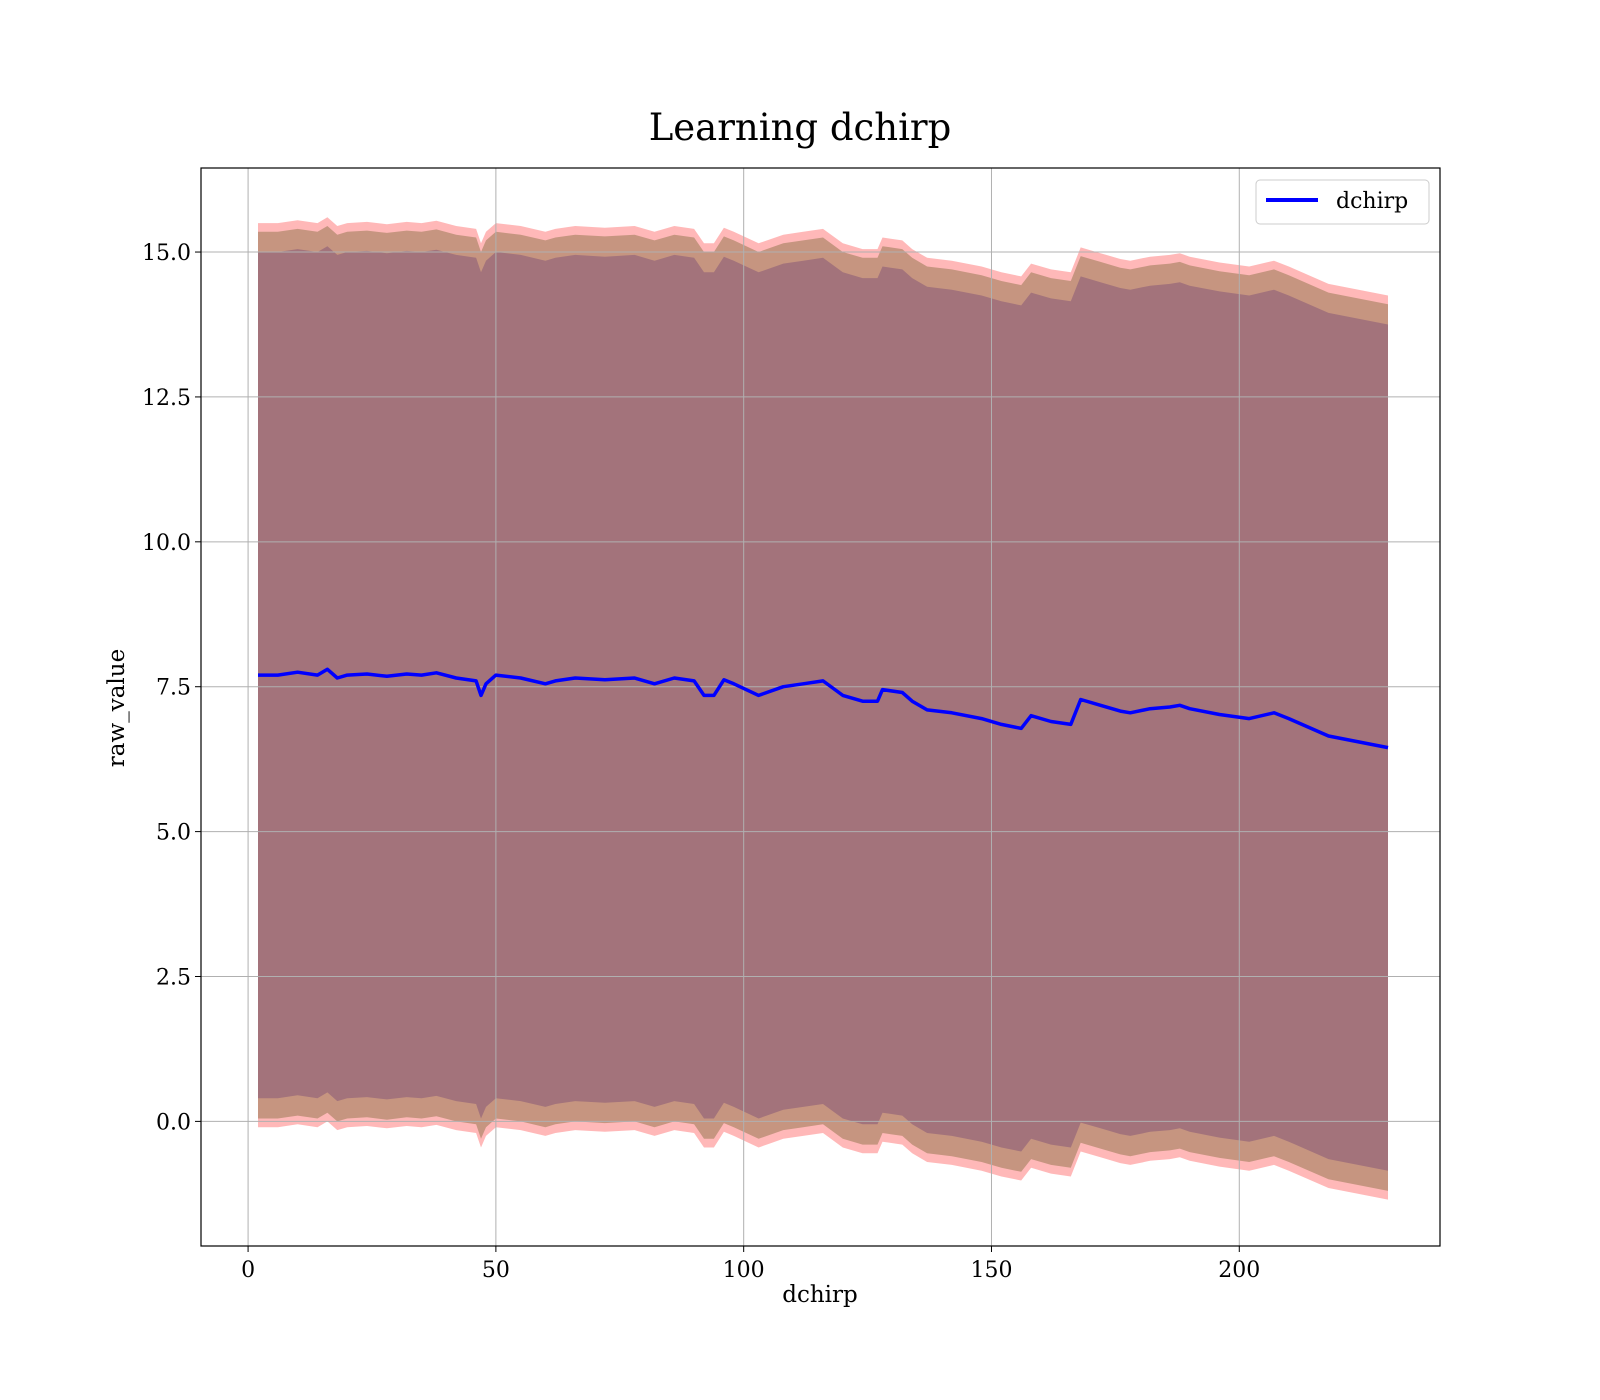 The image size is (1600, 1400). Describe the element at coordinates (173, 1122) in the screenshot. I see `y-tick-label: 0.0` at that location.